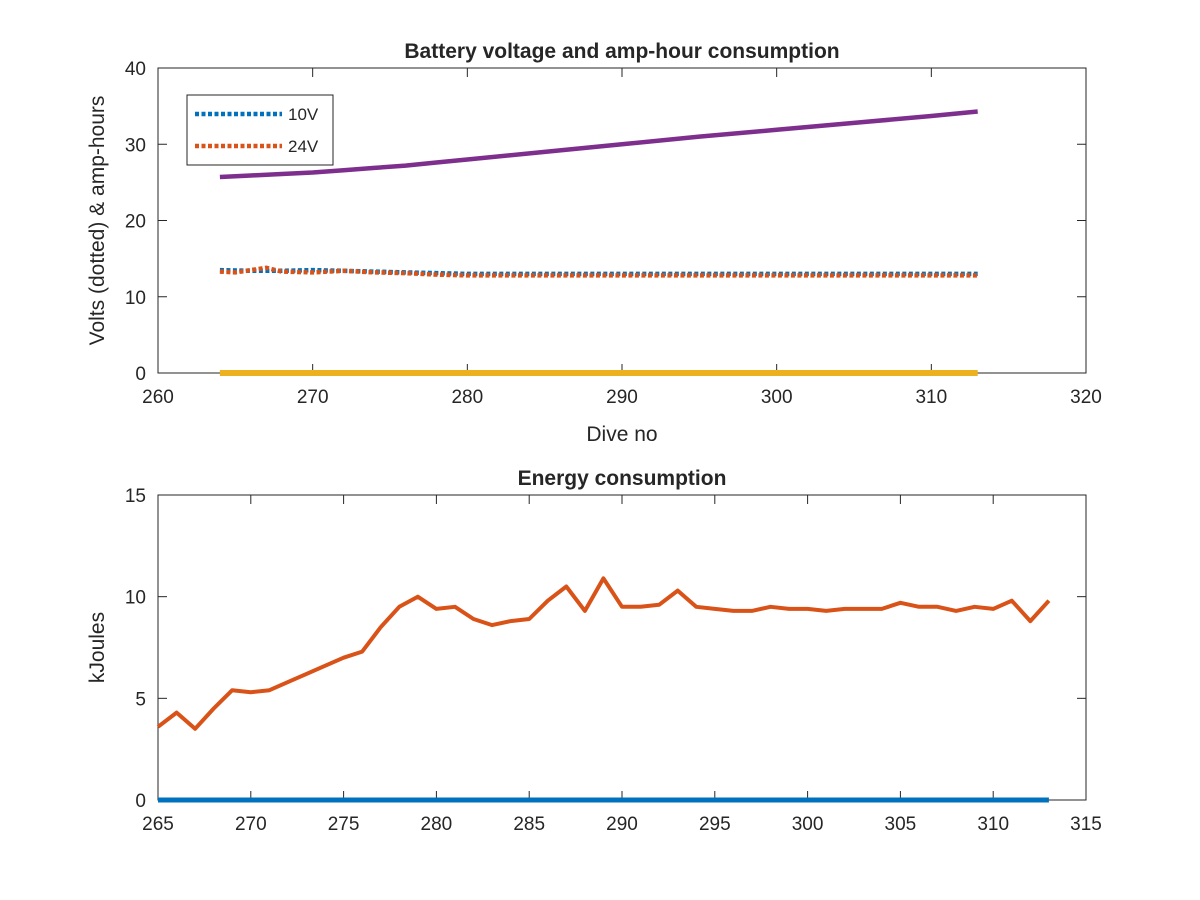 Image resolution: width=1200 pixels, height=900 pixels. Describe the element at coordinates (158, 824) in the screenshot. I see `x-tick-label: 265` at that location.